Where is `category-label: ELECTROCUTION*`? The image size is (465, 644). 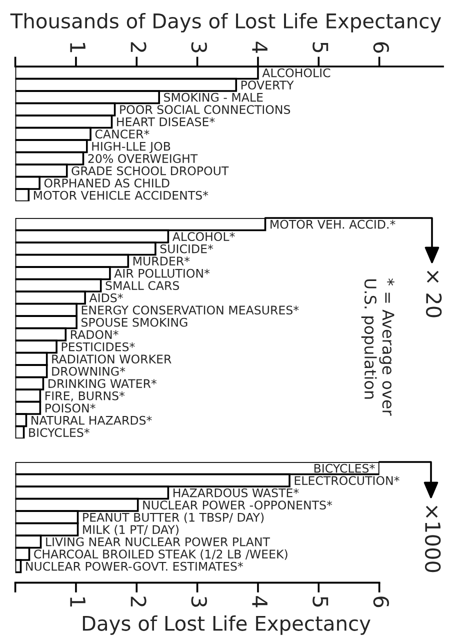 category-label: ELECTROCUTION* is located at coordinates (347, 481).